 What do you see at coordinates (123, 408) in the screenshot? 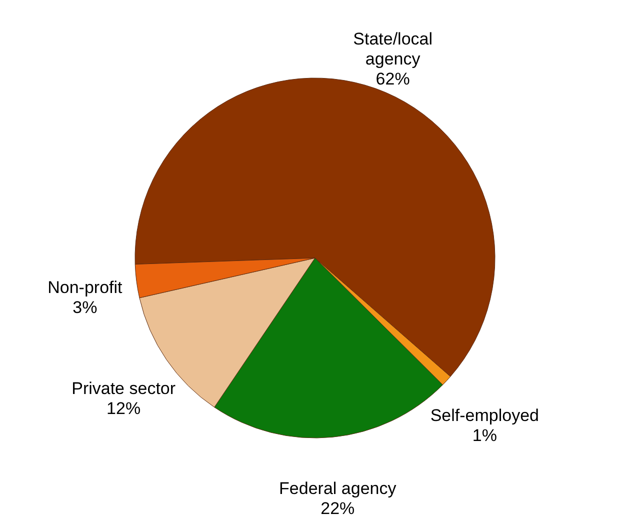
I see `data-label: 12%` at bounding box center [123, 408].